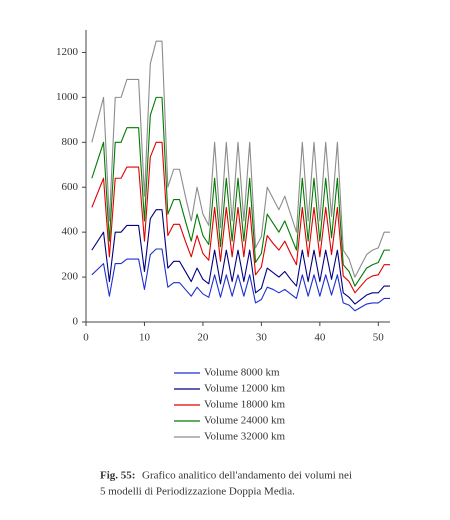 The image size is (450, 520). What do you see at coordinates (86, 338) in the screenshot?
I see `x-tick-label: 0` at bounding box center [86, 338].